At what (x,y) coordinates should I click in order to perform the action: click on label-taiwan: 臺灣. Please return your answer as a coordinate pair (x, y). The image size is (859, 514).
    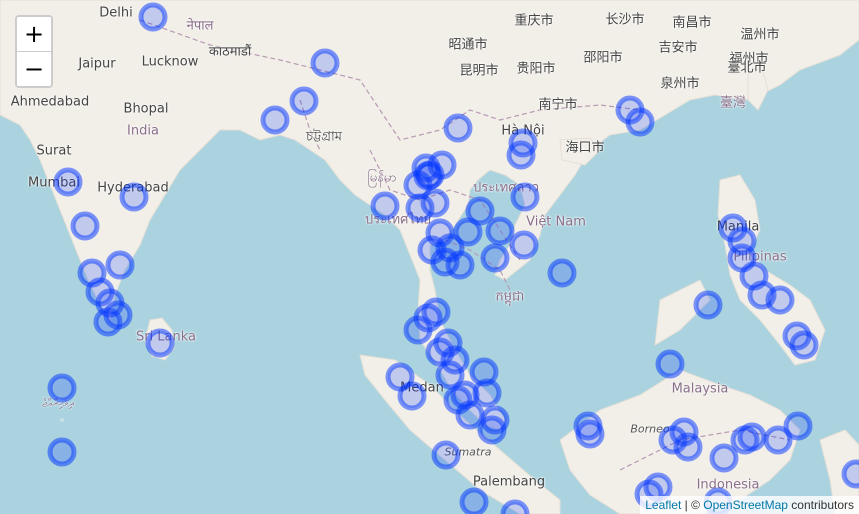
    Looking at the image, I should click on (733, 103).